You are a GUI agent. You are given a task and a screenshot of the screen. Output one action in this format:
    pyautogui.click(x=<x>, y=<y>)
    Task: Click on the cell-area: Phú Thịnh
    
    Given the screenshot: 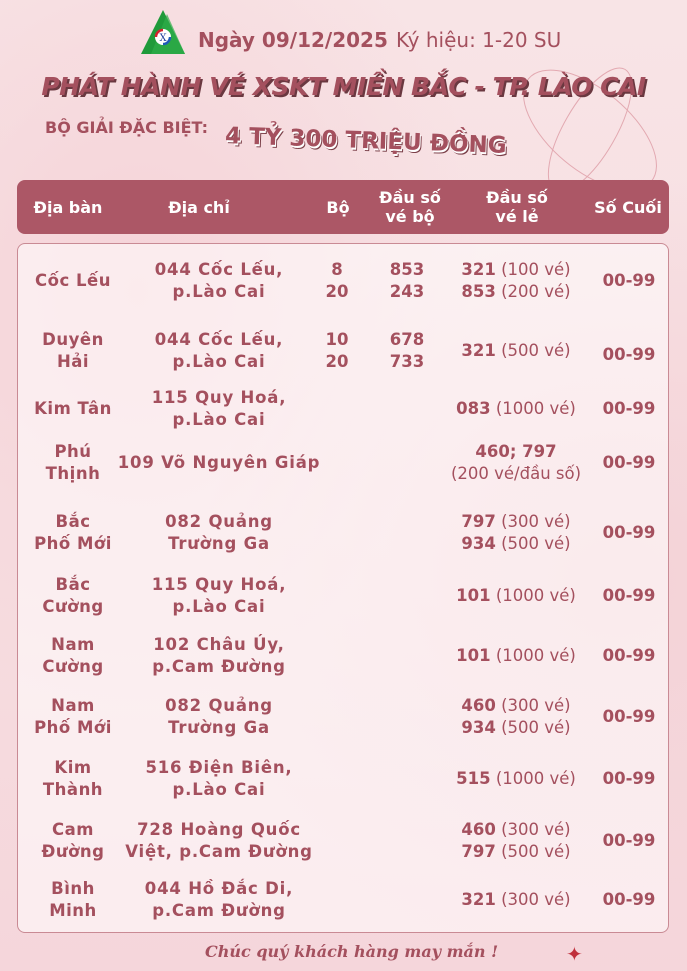 What is the action you would take?
    pyautogui.click(x=73, y=462)
    